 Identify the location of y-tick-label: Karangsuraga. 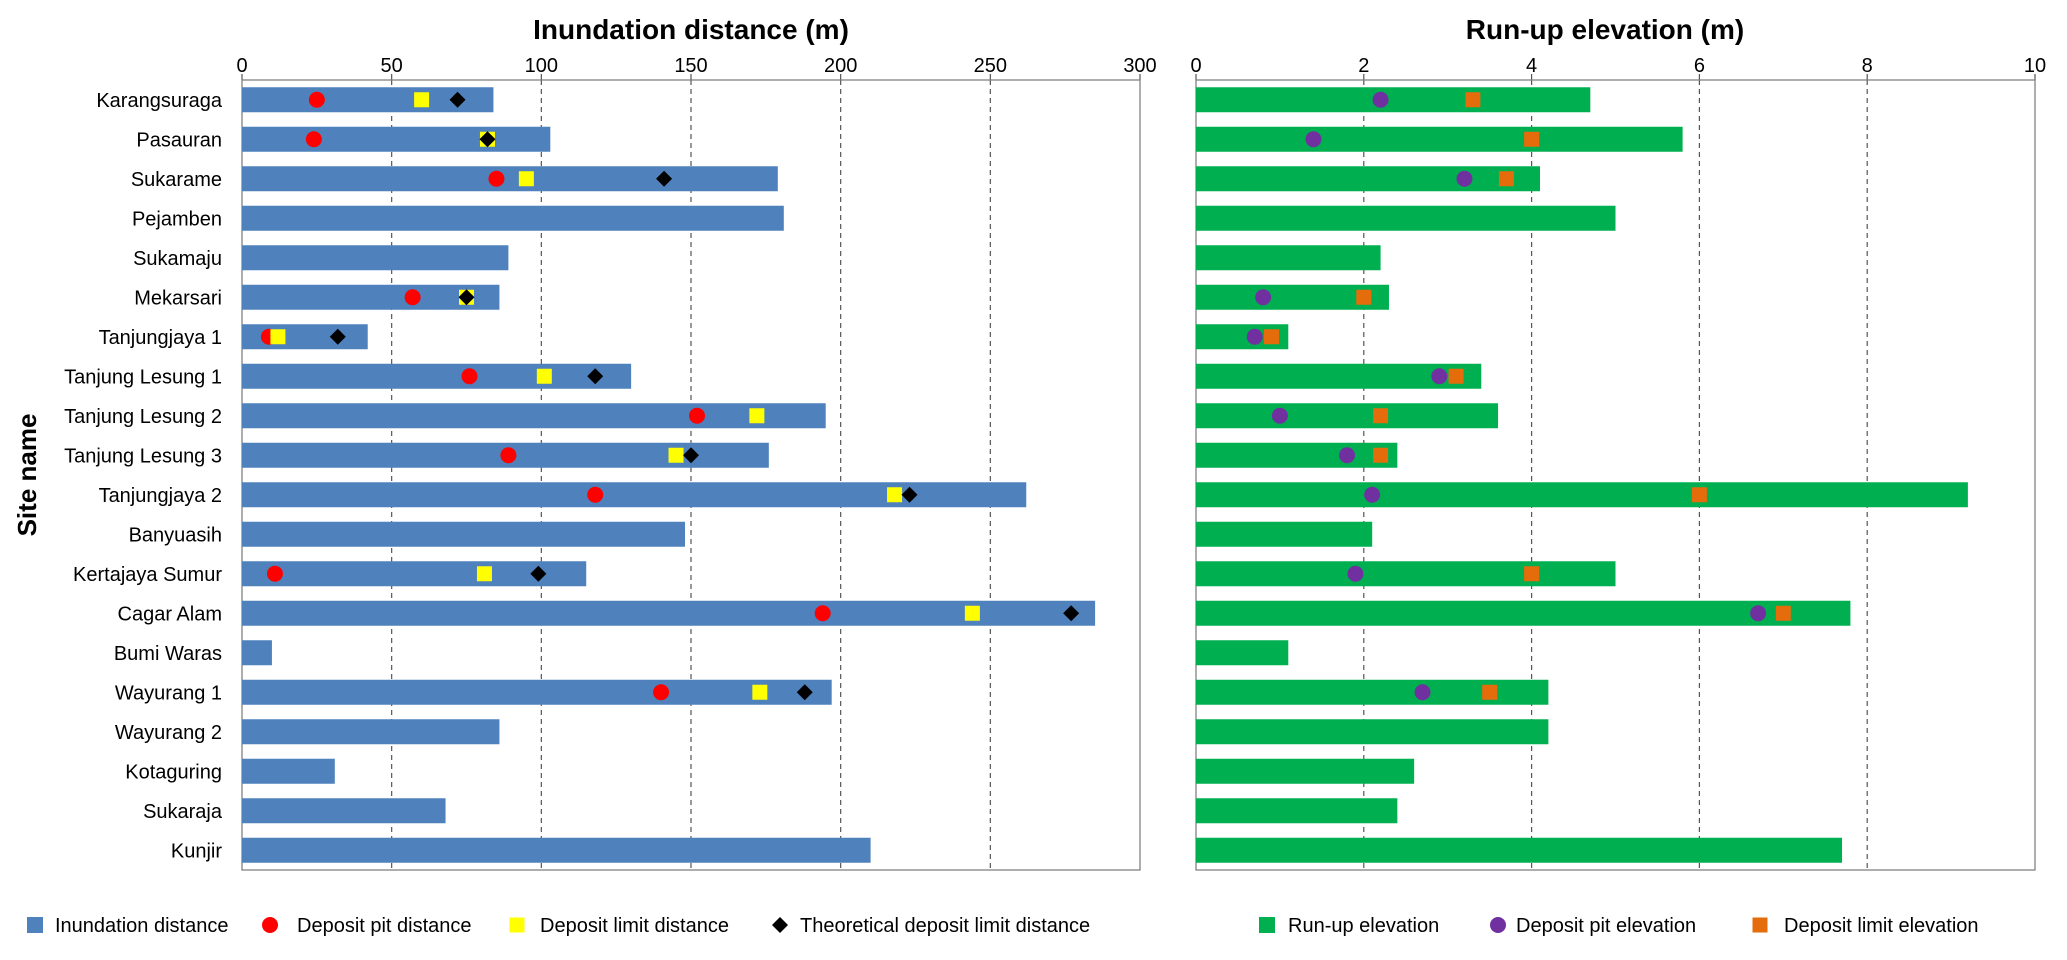
(159, 101).